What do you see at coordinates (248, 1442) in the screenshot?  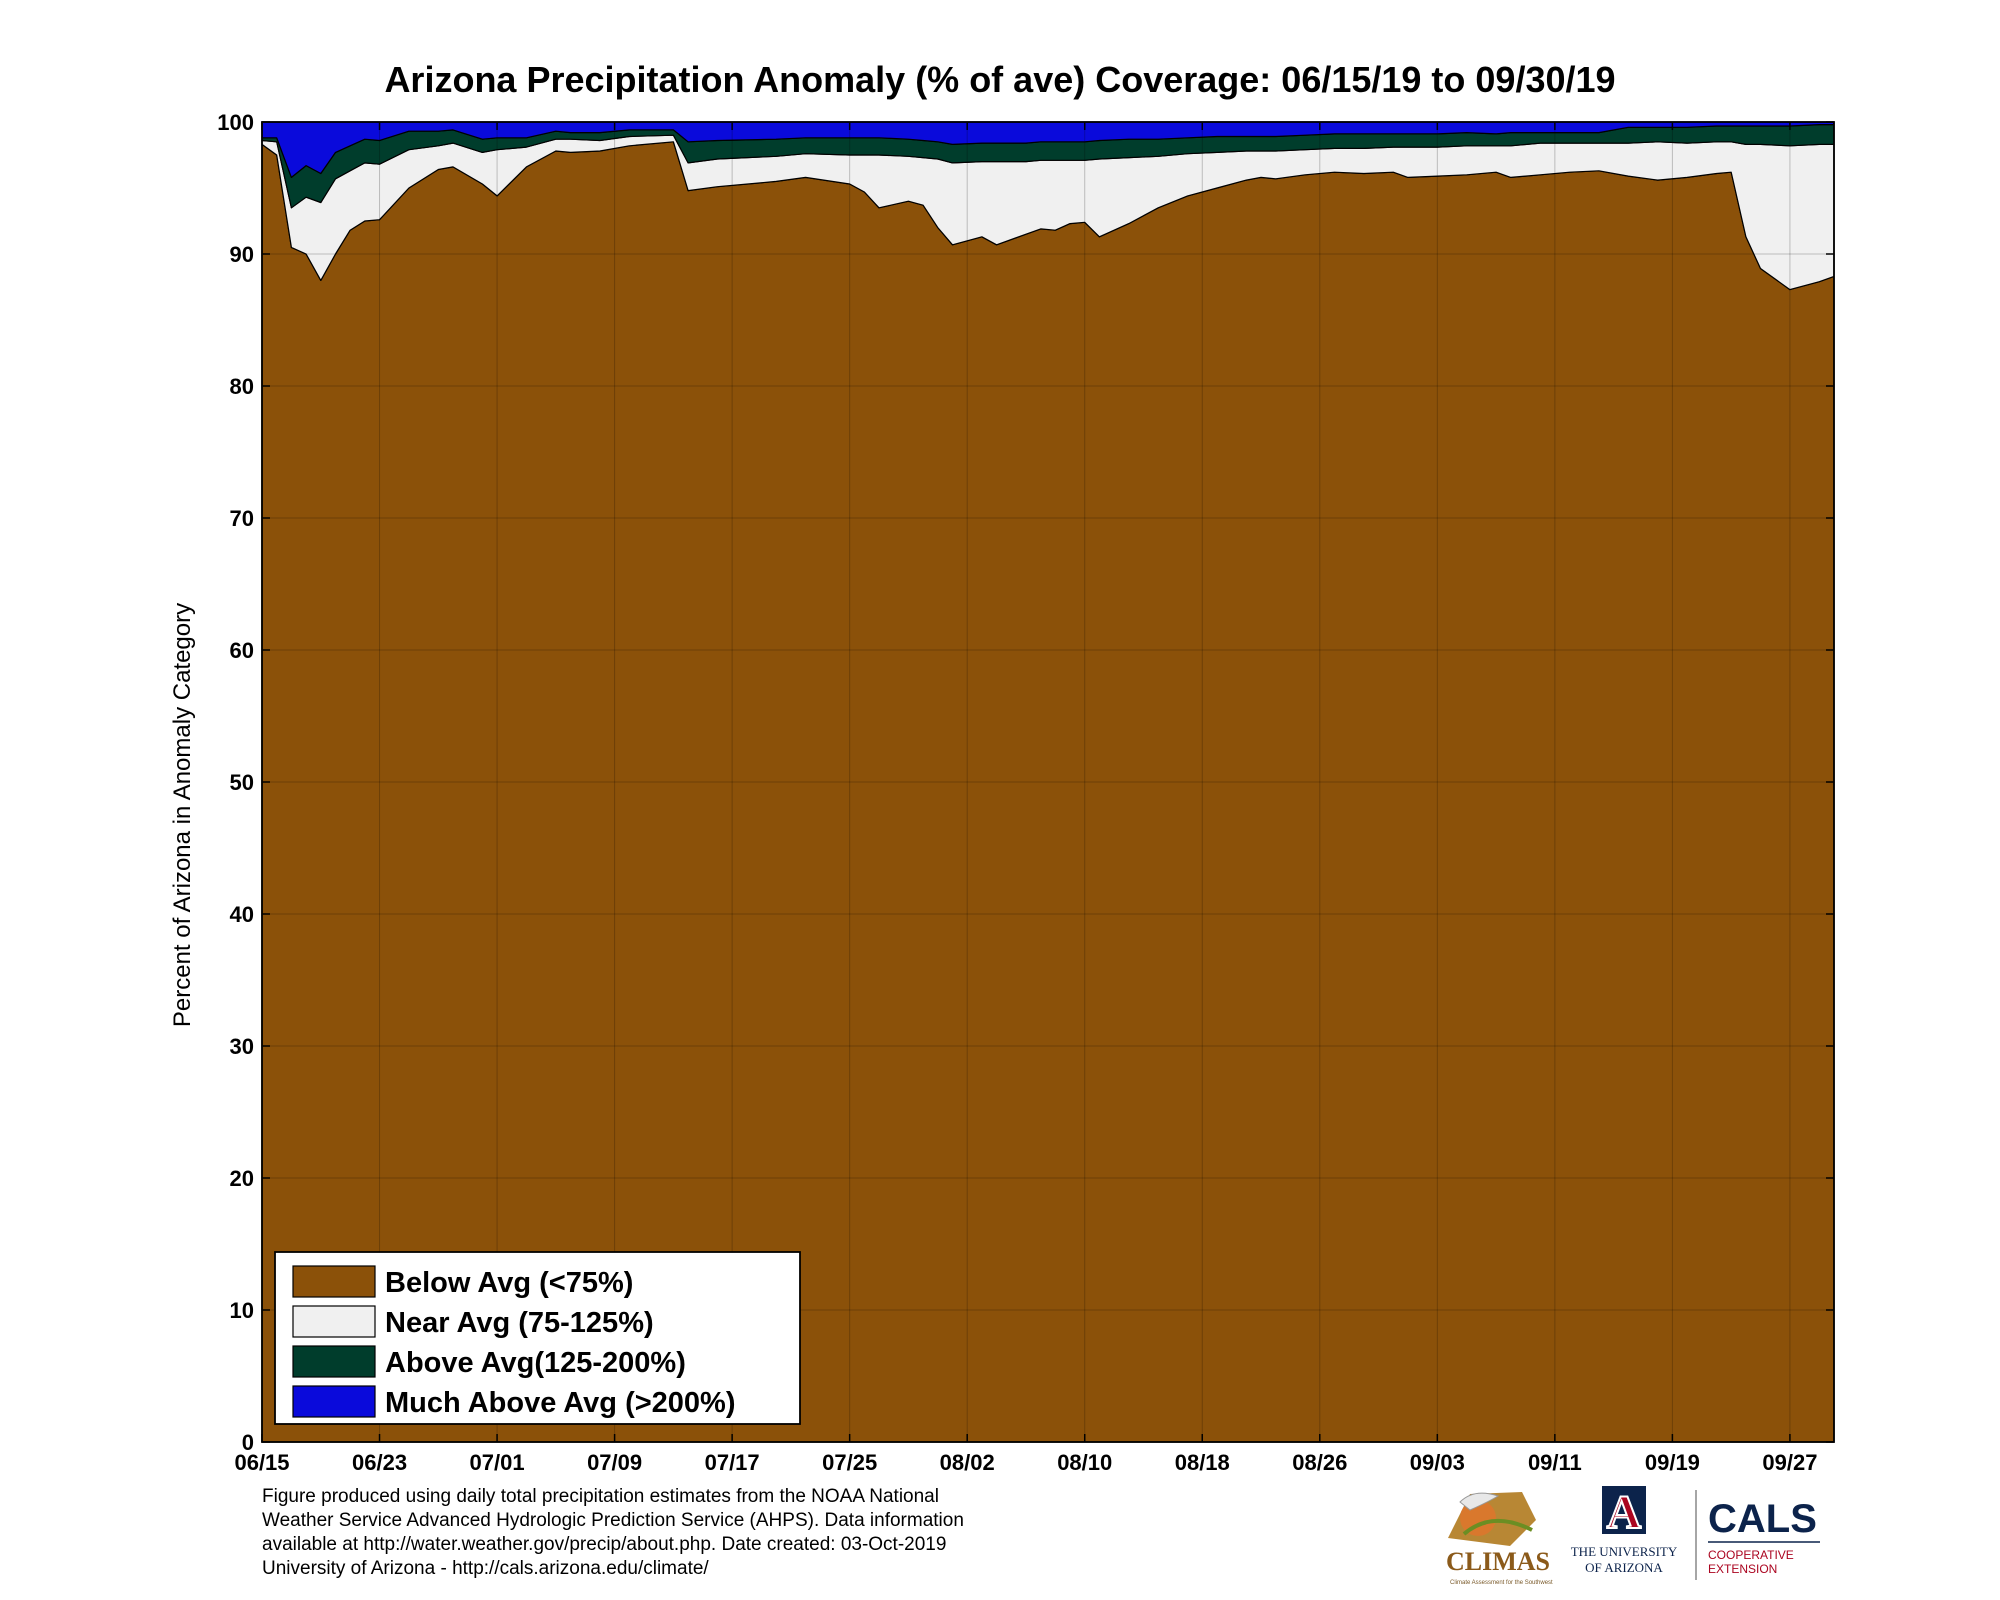 I see `y-tick-label: 0` at bounding box center [248, 1442].